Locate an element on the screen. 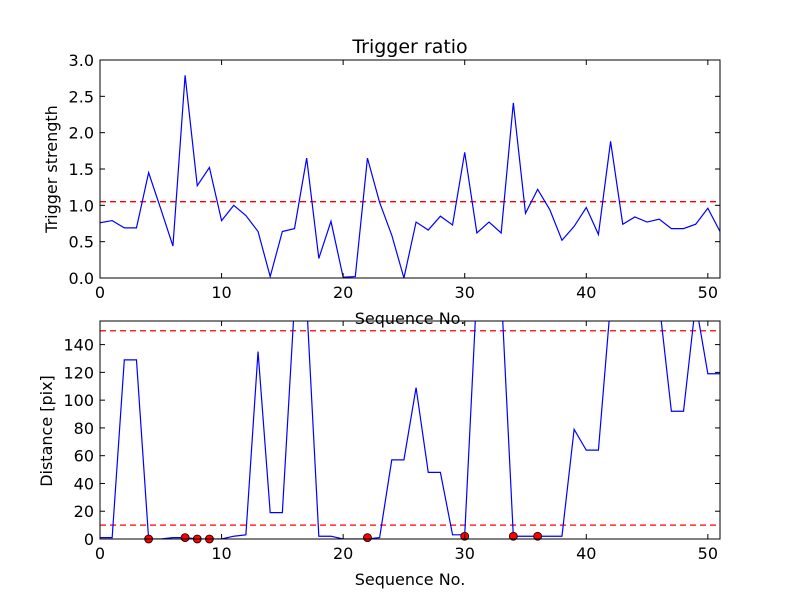 Image resolution: width=800 pixels, height=600 pixels. y-tick-label: 80 is located at coordinates (84, 428).